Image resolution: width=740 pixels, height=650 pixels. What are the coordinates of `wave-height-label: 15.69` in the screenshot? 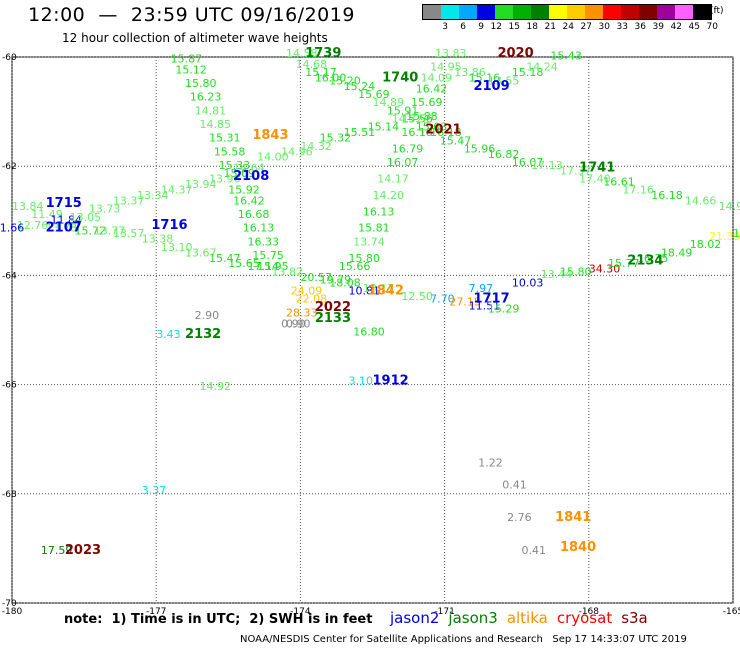 It's located at (374, 94).